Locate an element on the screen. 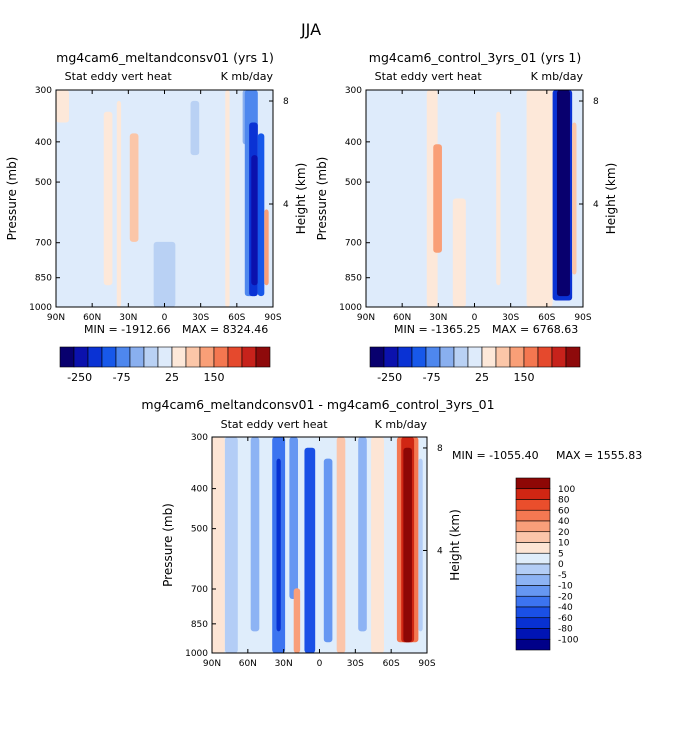 The width and height of the screenshot is (684, 745). min-text: MIN = -1365.25 is located at coordinates (437, 329).